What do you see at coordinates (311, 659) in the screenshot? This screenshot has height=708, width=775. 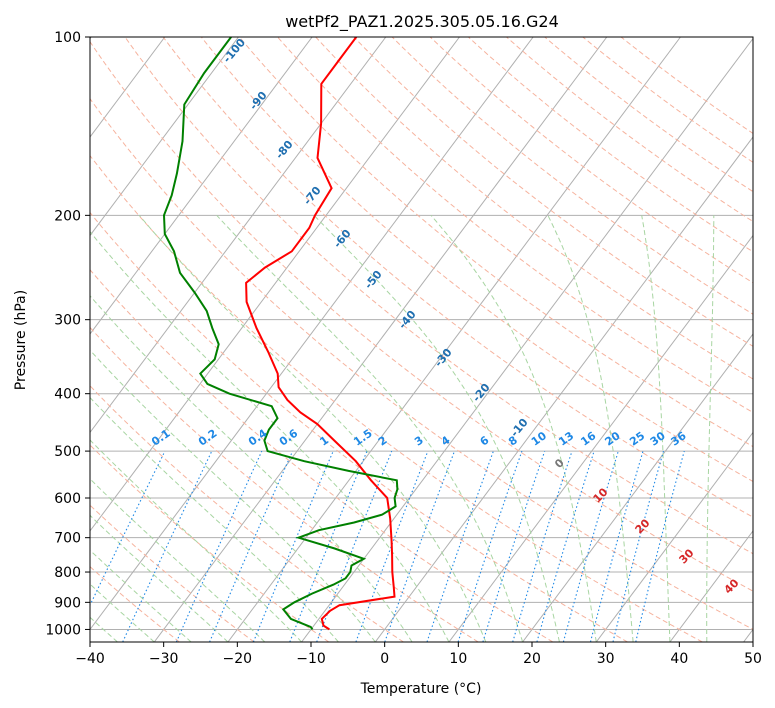 I see `x-tick-label: −10` at bounding box center [311, 659].